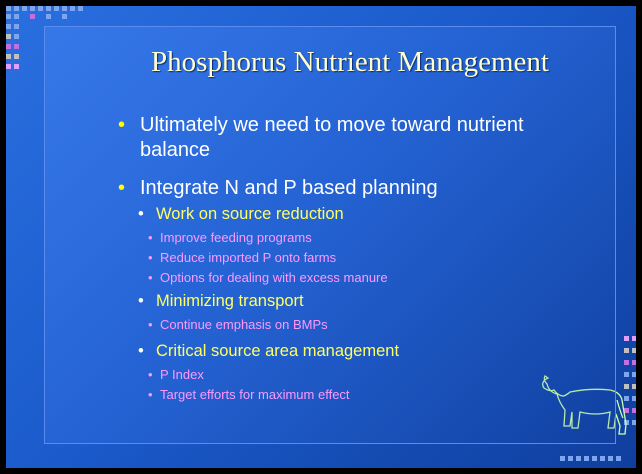 Image resolution: width=642 pixels, height=474 pixels. What do you see at coordinates (244, 324) in the screenshot?
I see `bullet-text: Continue emphasis on BMPs` at bounding box center [244, 324].